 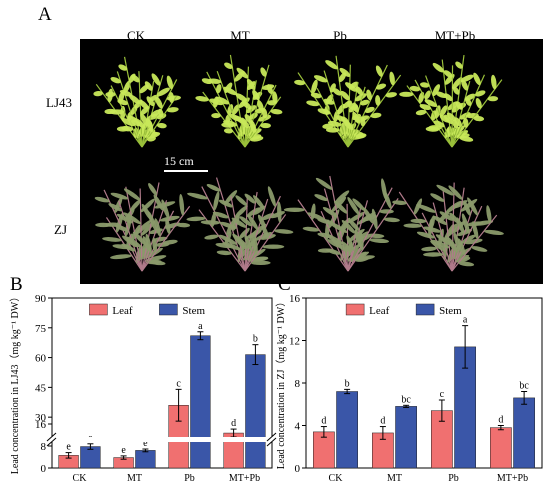 What do you see at coordinates (162, 439) in the screenshot?
I see `axis-break-gap` at bounding box center [162, 439].